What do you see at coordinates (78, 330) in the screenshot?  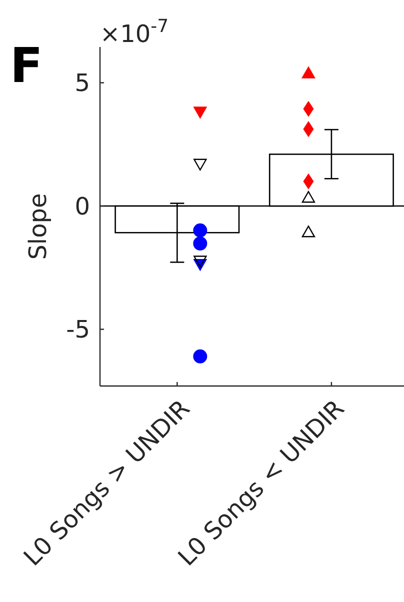 I see `y-tick-label: -5` at bounding box center [78, 330].